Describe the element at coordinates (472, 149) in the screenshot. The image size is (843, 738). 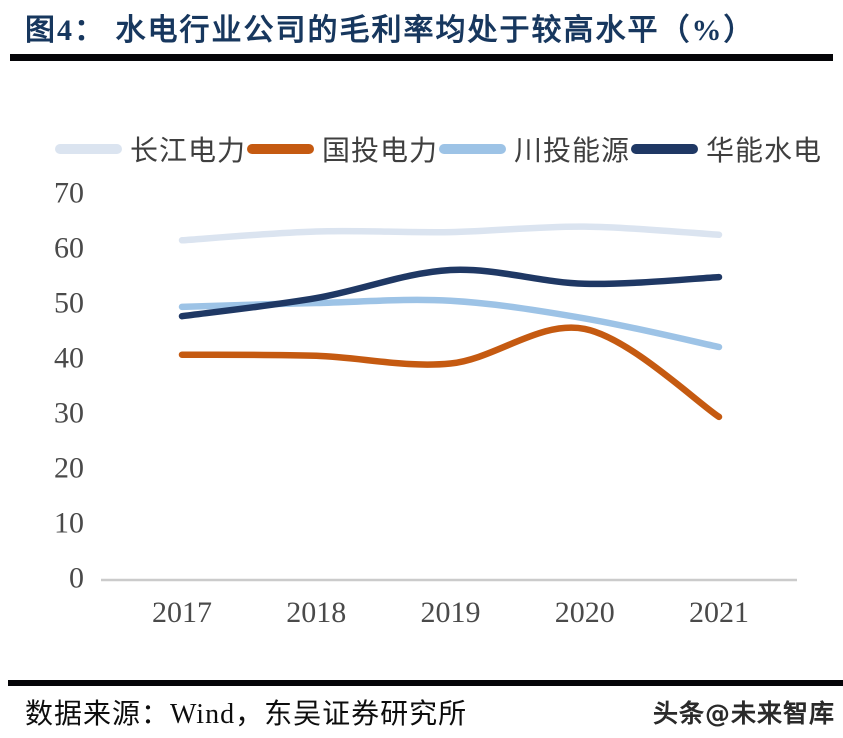
I see `legend-swatch-chuantou-energy` at that location.